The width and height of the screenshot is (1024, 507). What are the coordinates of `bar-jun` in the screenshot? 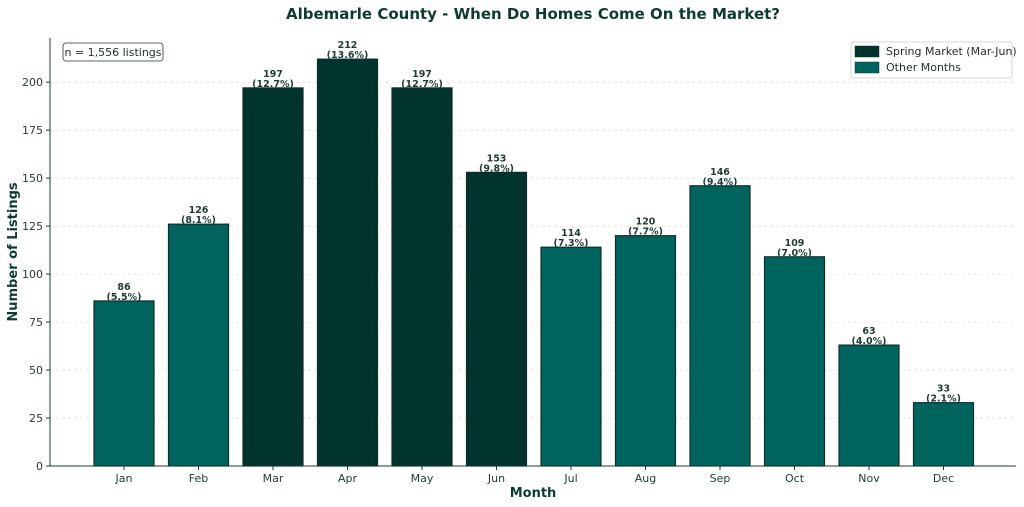 It's located at (496, 319).